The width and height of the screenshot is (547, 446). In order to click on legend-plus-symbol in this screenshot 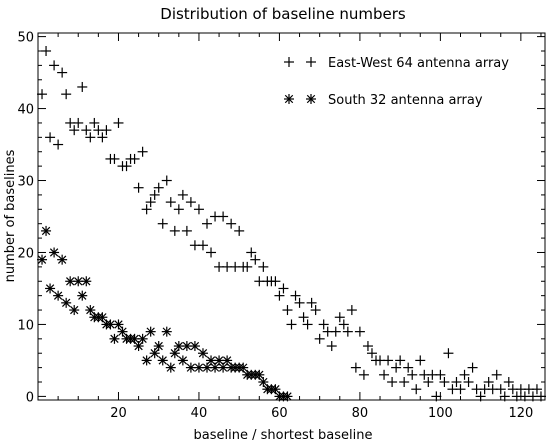, I will do `click(289, 62)`.